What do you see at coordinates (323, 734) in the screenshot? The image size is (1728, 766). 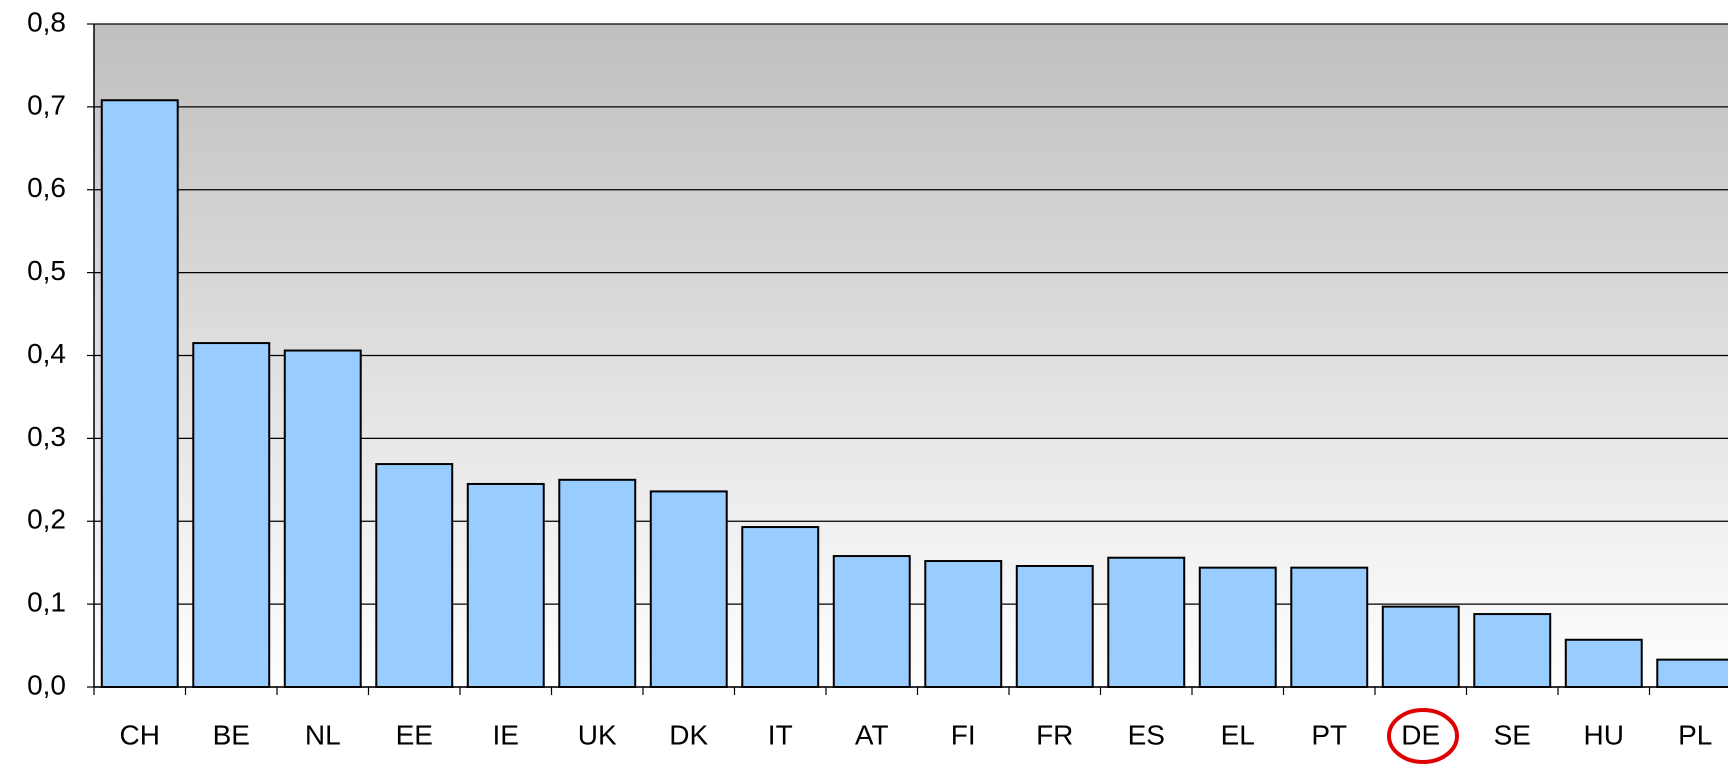 I see `x-tick-label: NL` at bounding box center [323, 734].